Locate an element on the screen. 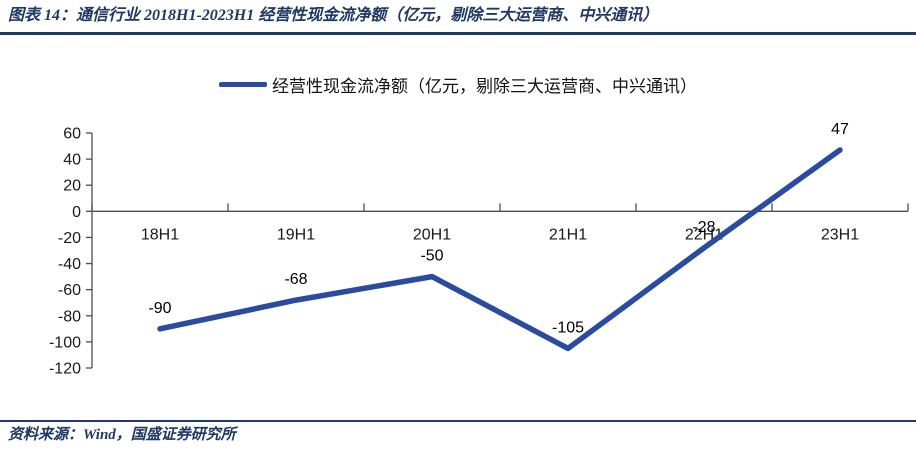 The image size is (916, 450). top-divider is located at coordinates (458, 33).